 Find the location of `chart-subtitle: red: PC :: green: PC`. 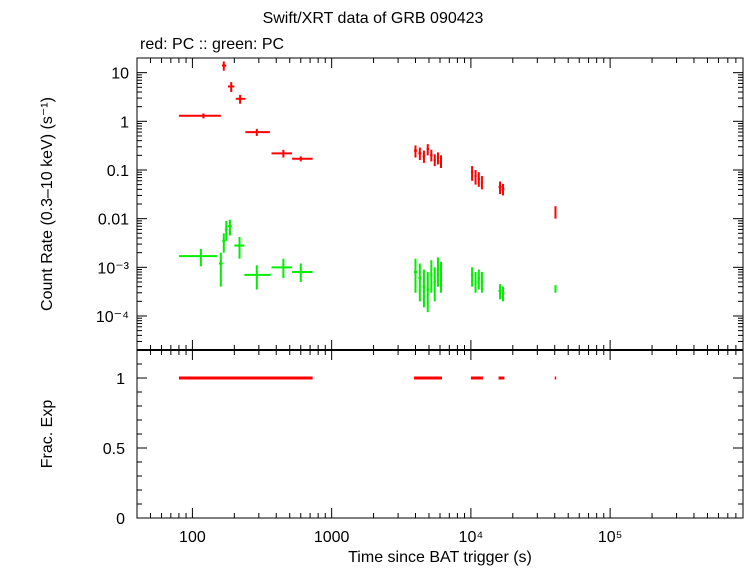

chart-subtitle: red: PC :: green: PC is located at coordinates (212, 44).